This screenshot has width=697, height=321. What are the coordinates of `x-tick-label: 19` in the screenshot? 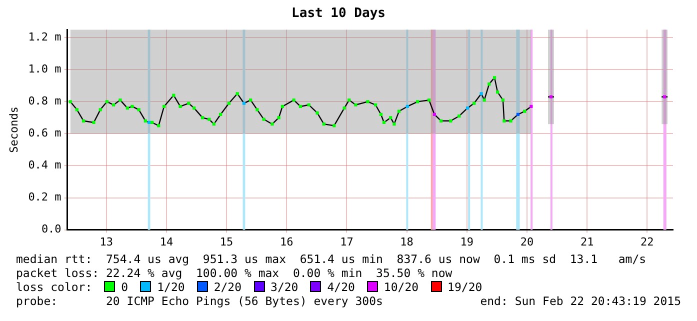 It's located at (467, 241).